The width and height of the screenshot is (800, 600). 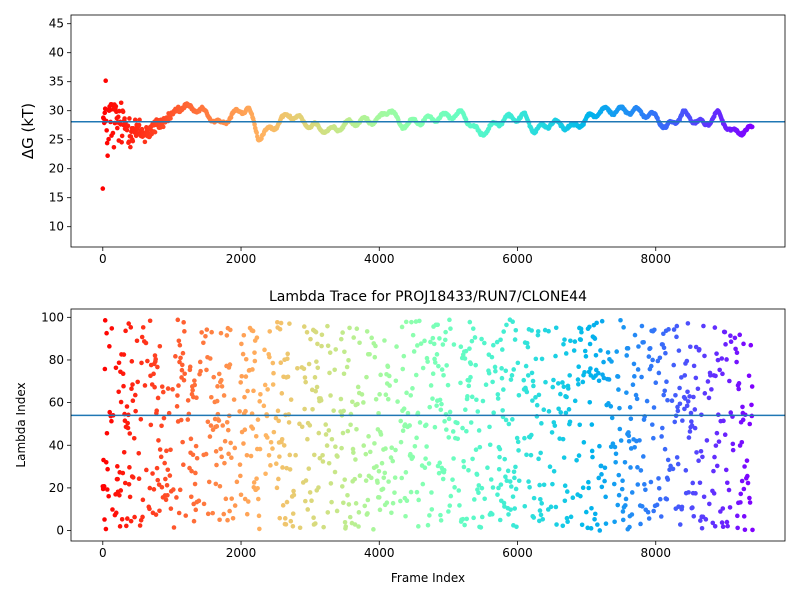 What do you see at coordinates (28, 131) in the screenshot?
I see `delta-g-y-axis-label: ΔG (kT)` at bounding box center [28, 131].